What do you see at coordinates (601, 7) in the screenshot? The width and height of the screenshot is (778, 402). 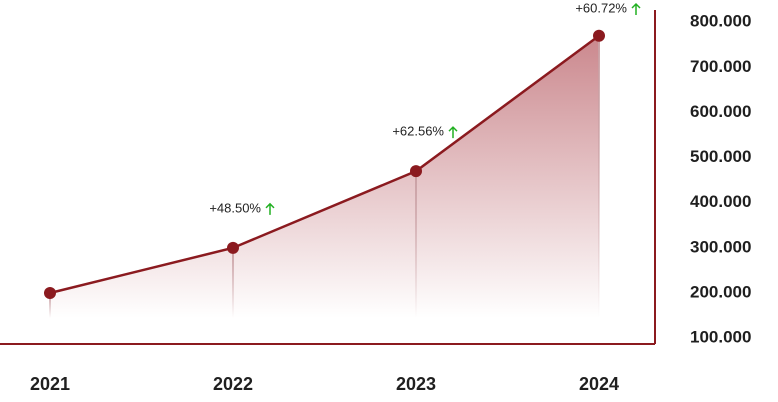 I see `growth-label: +60.72%` at bounding box center [601, 7].